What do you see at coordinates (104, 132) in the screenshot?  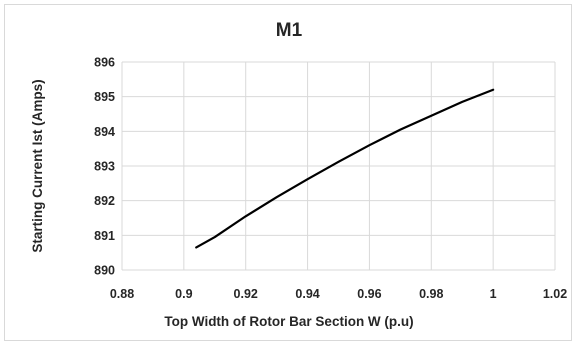 I see `y-tick-label: 894` at bounding box center [104, 132].